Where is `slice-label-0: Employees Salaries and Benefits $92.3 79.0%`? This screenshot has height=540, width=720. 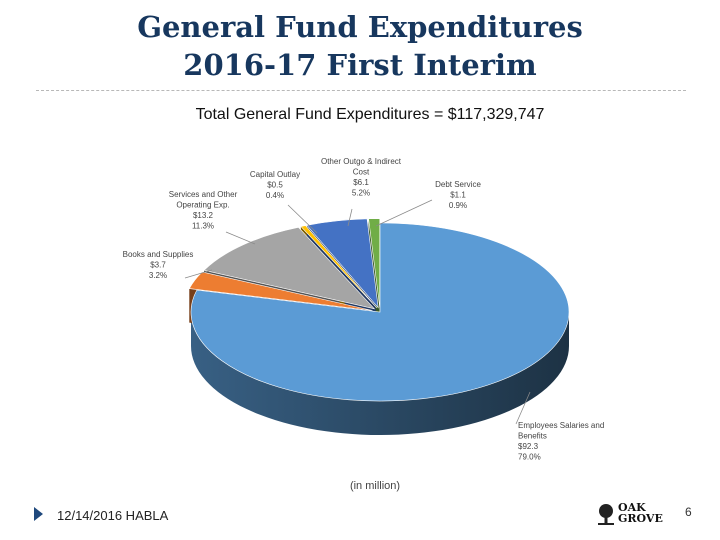 slice-label-0: Employees Salaries and Benefits $92.3 79.0% is located at coordinates (561, 441).